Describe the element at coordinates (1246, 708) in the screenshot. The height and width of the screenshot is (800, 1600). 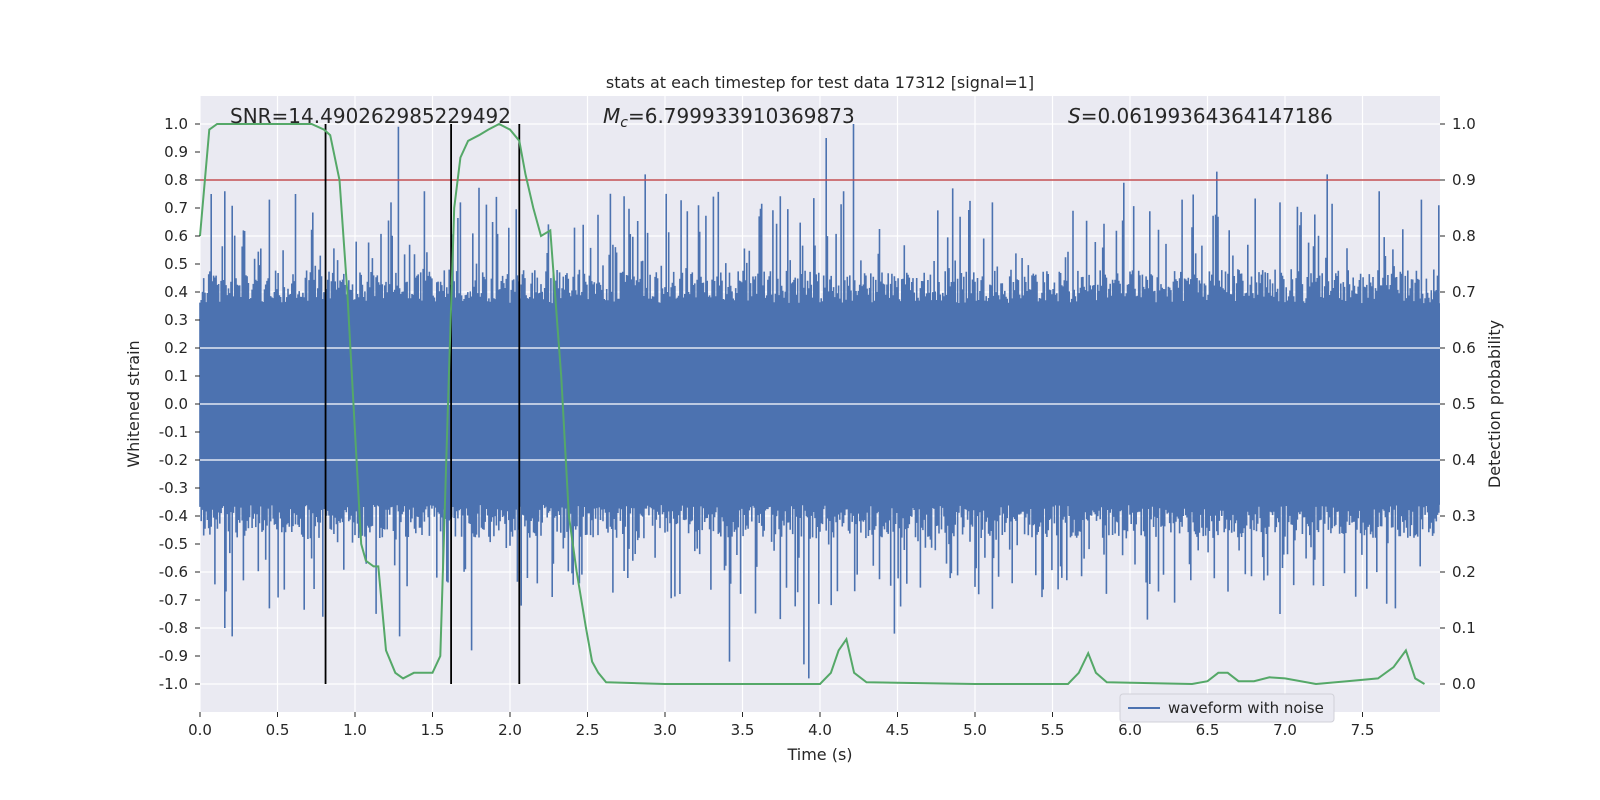
I see `legend-label: waveform with noise` at that location.